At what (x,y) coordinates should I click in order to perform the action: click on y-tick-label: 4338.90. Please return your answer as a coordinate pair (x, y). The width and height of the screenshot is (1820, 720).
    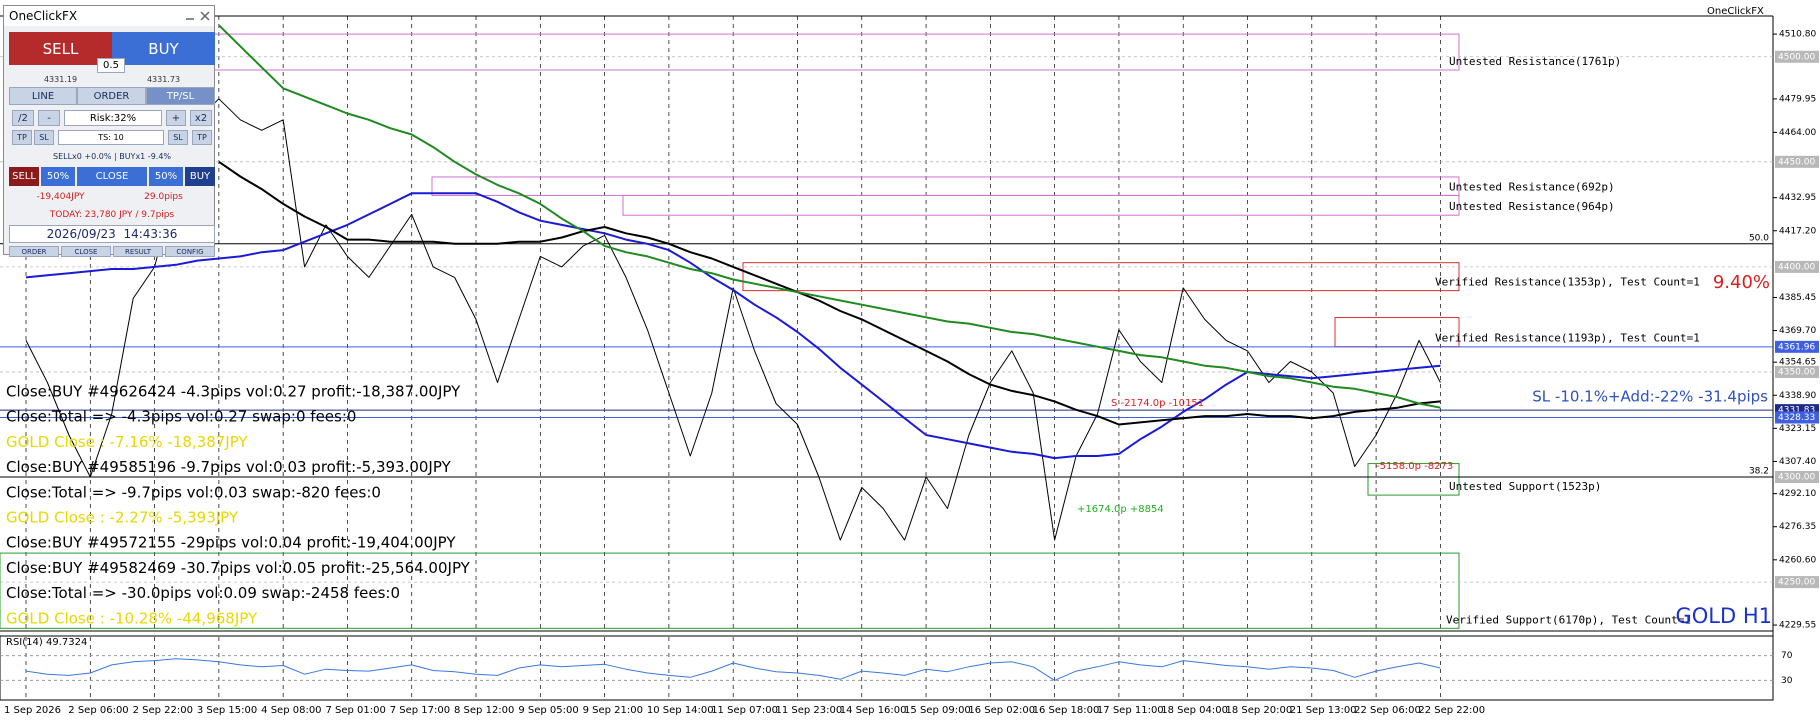
    Looking at the image, I should click on (1797, 396).